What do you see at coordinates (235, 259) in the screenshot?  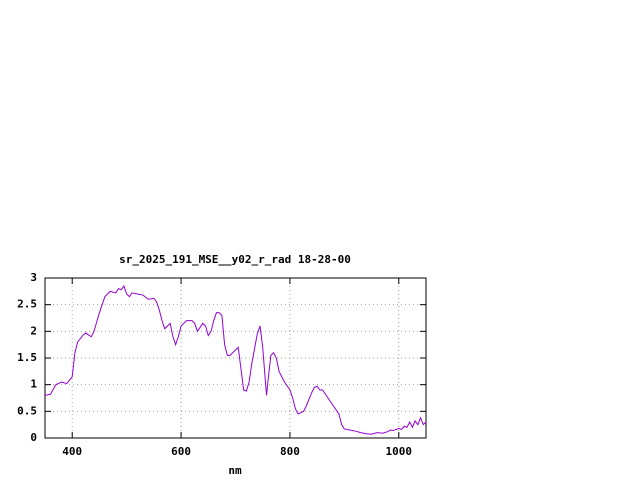 I see `chart-title: sr_2025_191_MSE__y02_r_rad 18-28-00` at bounding box center [235, 259].